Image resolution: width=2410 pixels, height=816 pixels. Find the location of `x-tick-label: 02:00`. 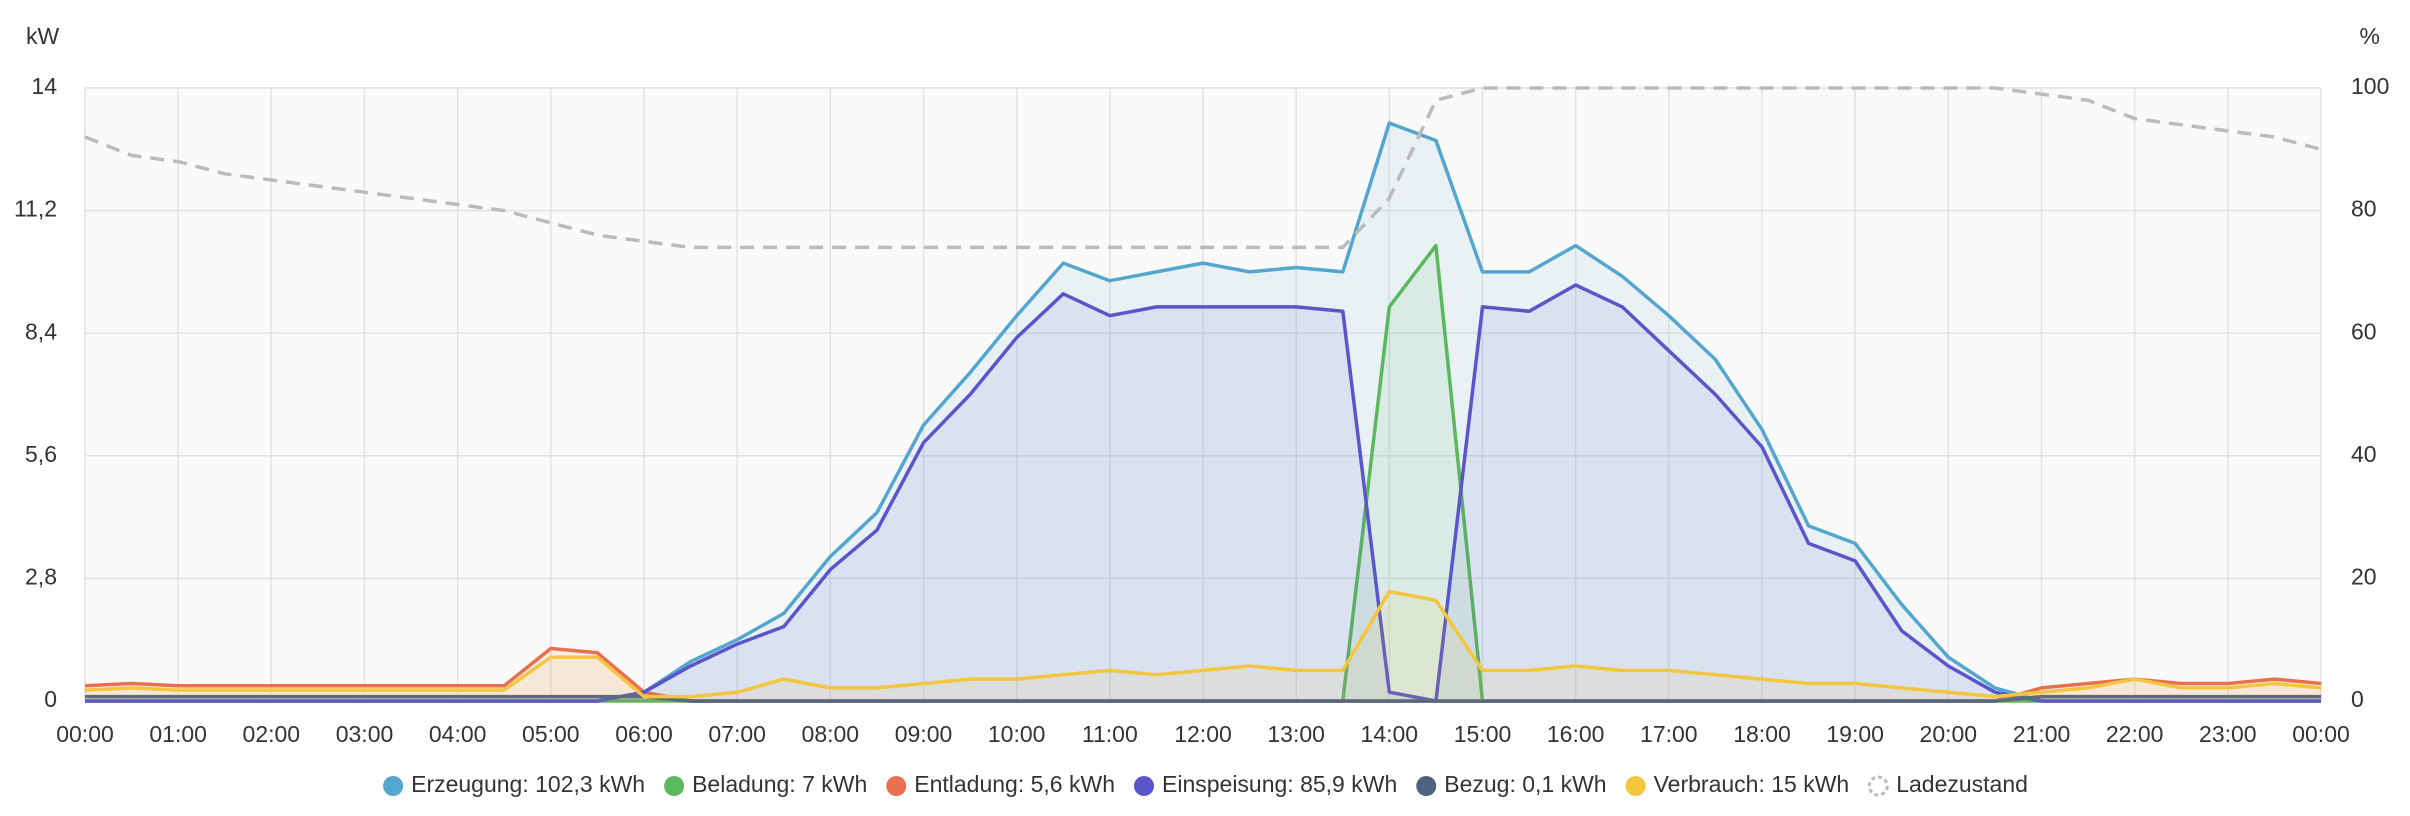

x-tick-label: 02:00 is located at coordinates (272, 734).